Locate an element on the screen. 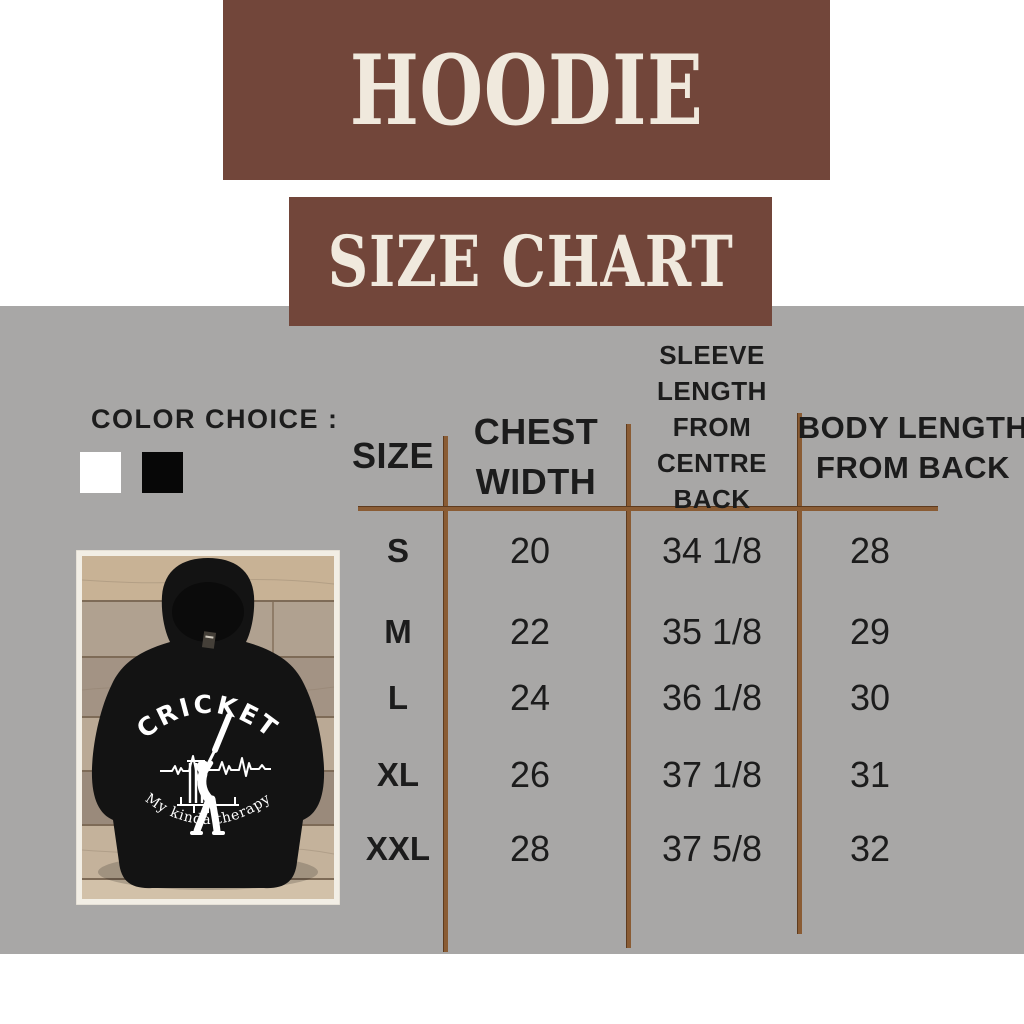 The height and width of the screenshot is (1024, 1024). hoodie-graphic is located at coordinates (208, 723).